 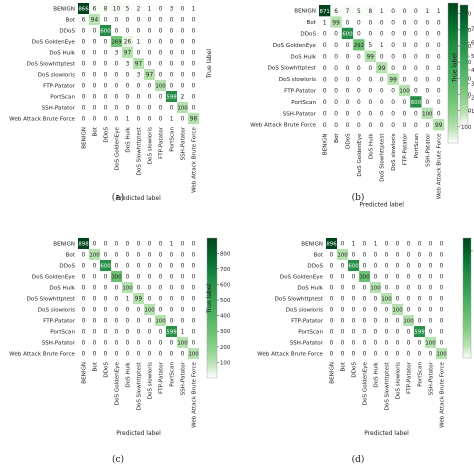 I want to click on cell-value-label: 8, so click(x=106, y=10).